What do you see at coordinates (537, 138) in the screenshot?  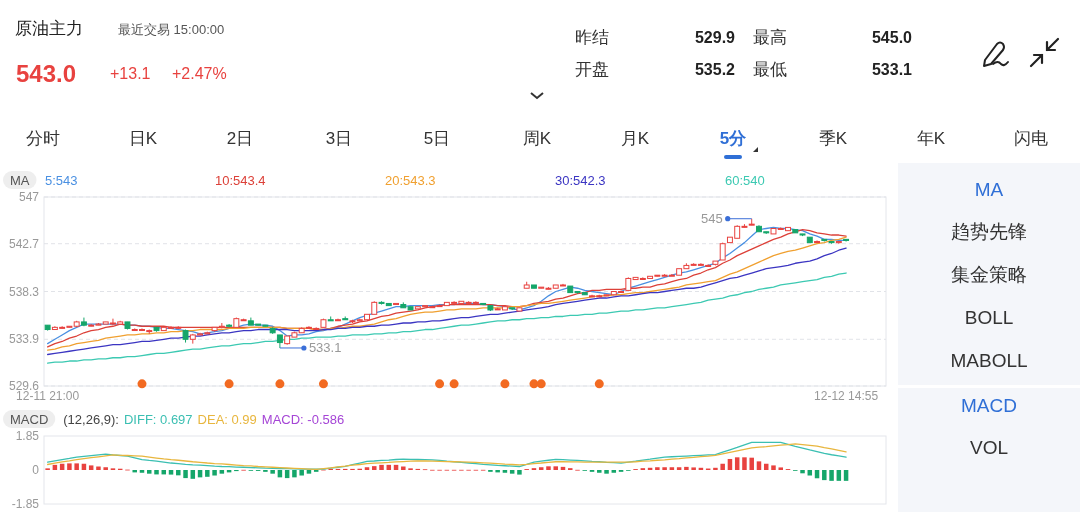 I see `tab-label: 周K` at bounding box center [537, 138].